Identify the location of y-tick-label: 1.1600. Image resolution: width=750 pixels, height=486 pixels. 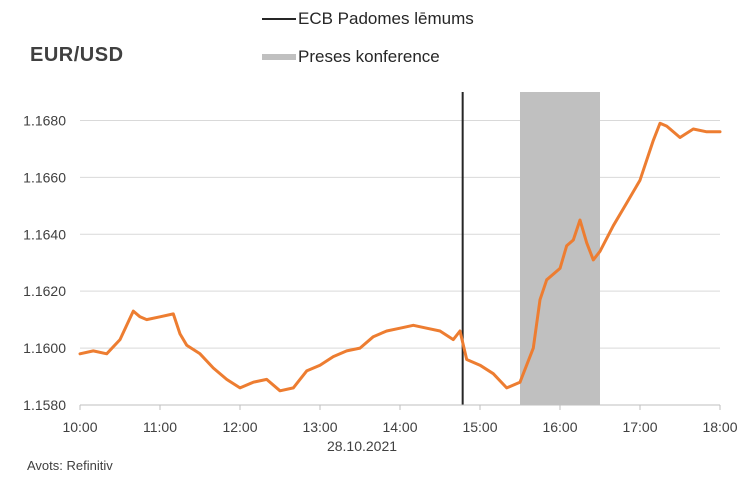
(44, 348).